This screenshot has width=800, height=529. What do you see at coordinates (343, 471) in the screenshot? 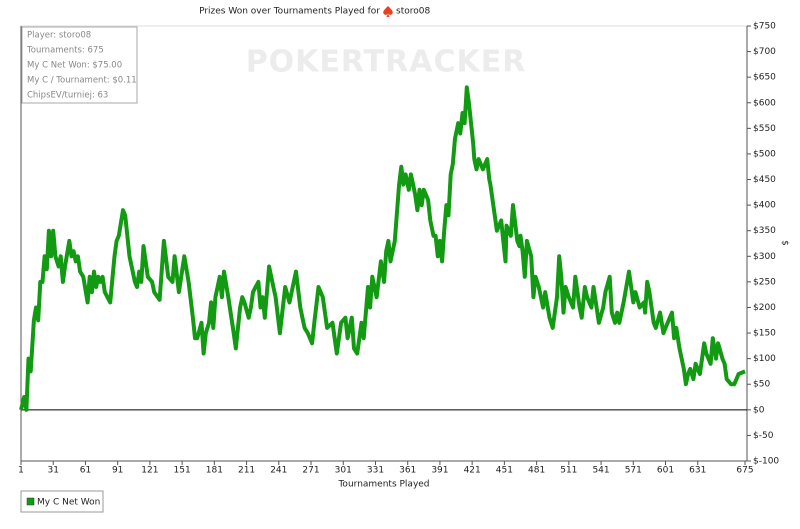
I see `x-tick-label: 301` at bounding box center [343, 471].